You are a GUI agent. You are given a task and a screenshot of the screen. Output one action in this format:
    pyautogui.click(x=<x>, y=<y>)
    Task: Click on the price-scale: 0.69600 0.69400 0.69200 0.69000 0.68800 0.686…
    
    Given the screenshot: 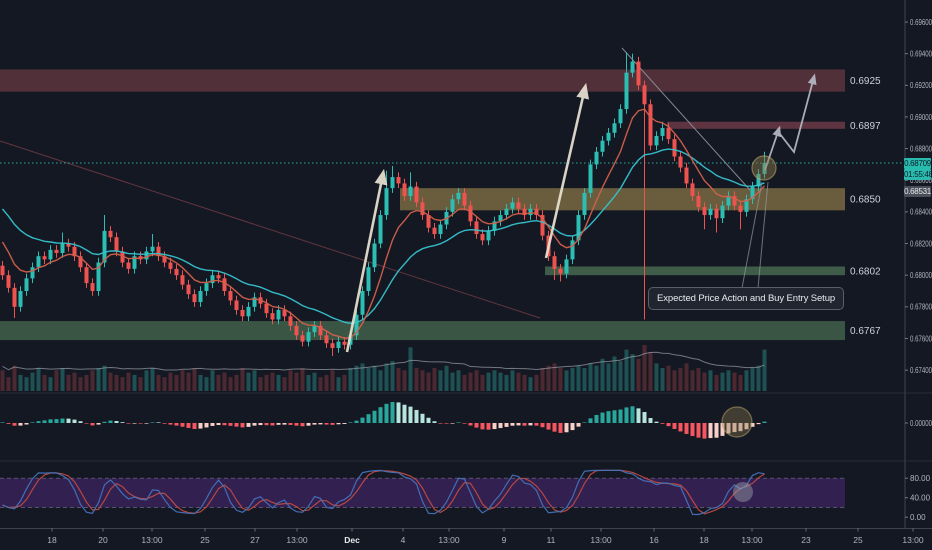 What is the action you would take?
    pyautogui.click(x=918, y=270)
    